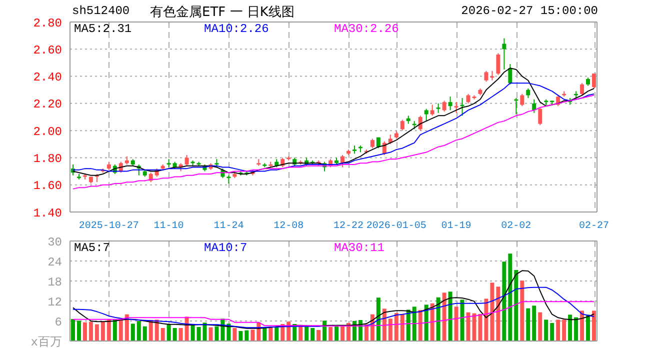  What do you see at coordinates (55, 302) in the screenshot?
I see `y-tick-label: 12` at bounding box center [55, 302].